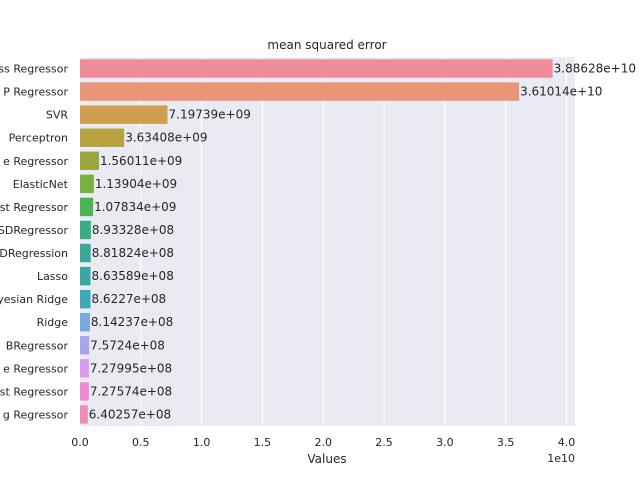 The width and height of the screenshot is (640, 480). I want to click on data-label: 6.40257e+08, so click(130, 414).